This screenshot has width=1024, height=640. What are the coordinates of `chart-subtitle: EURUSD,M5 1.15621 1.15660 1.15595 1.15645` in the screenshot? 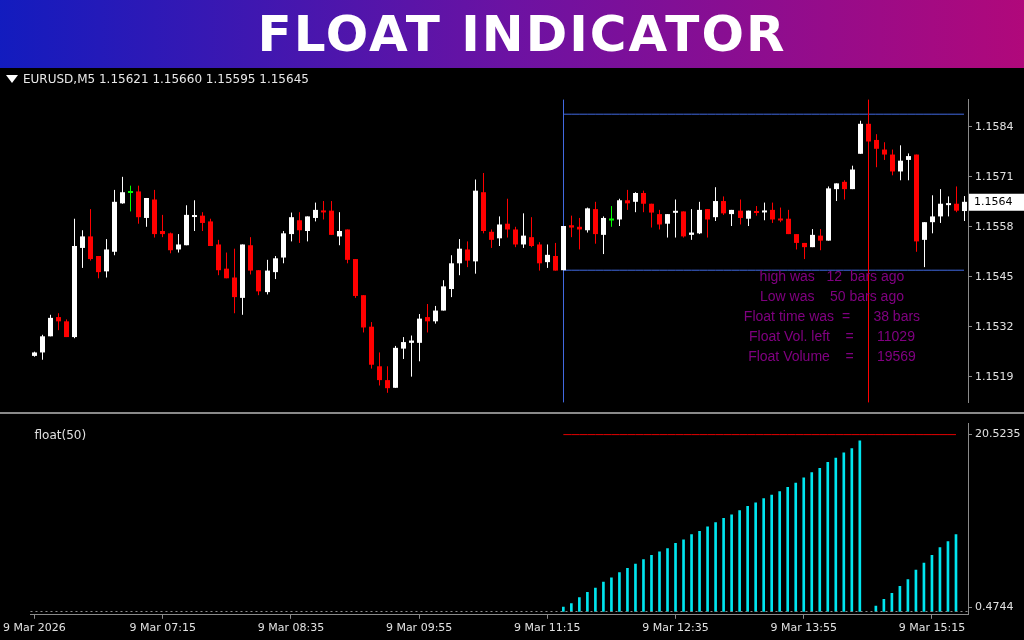 It's located at (166, 79).